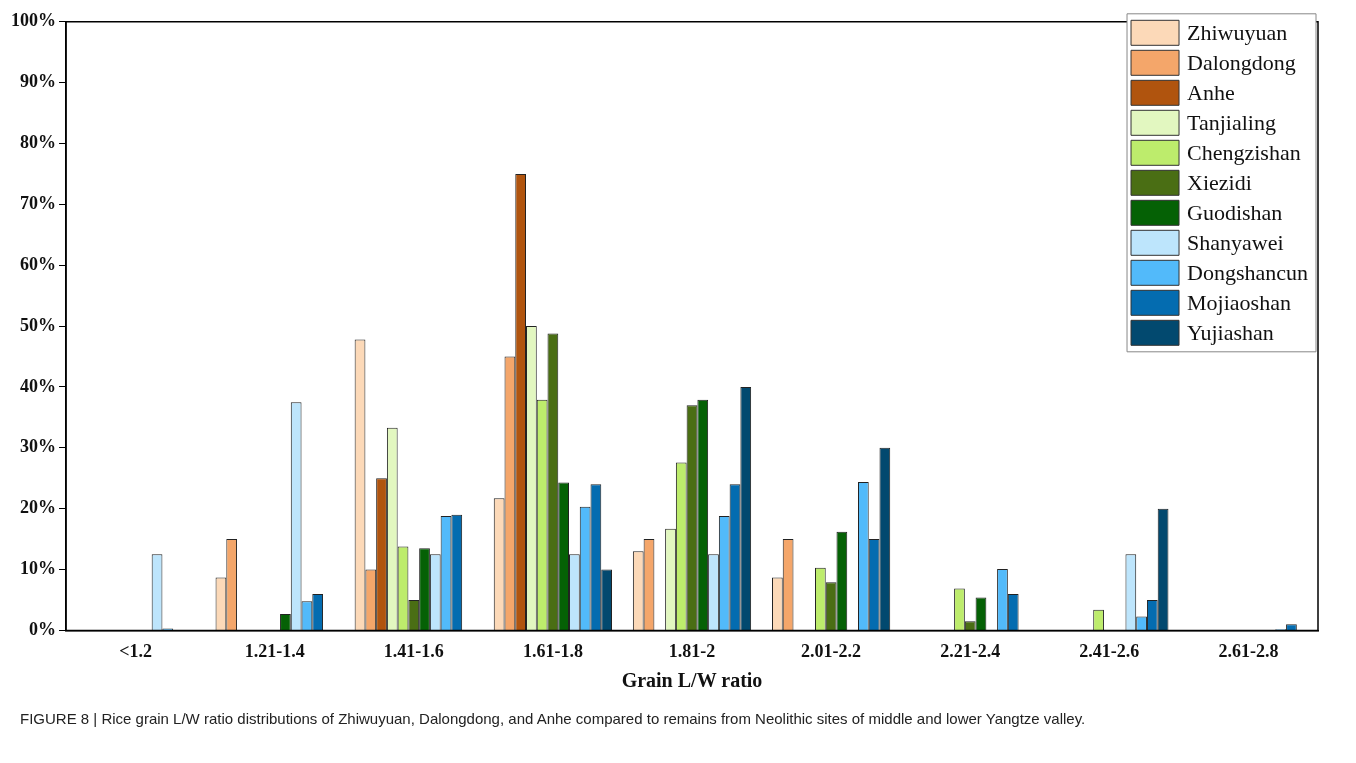  I want to click on x-tick-label: 1.81-2, so click(692, 650).